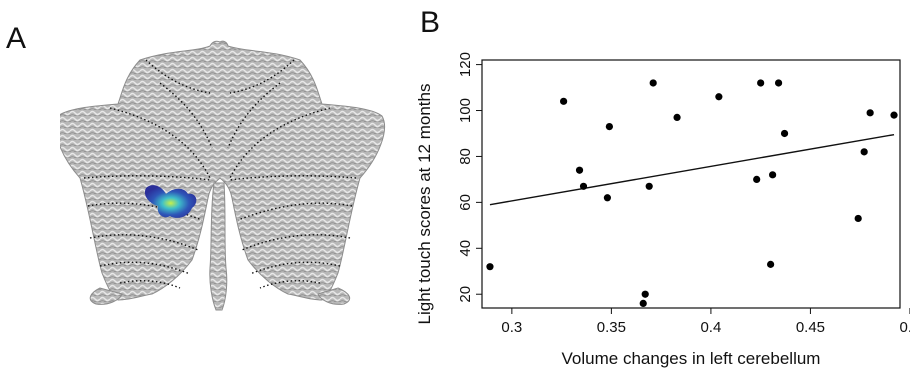  Describe the element at coordinates (810, 327) in the screenshot. I see `x-tick-label: 0.45` at that location.